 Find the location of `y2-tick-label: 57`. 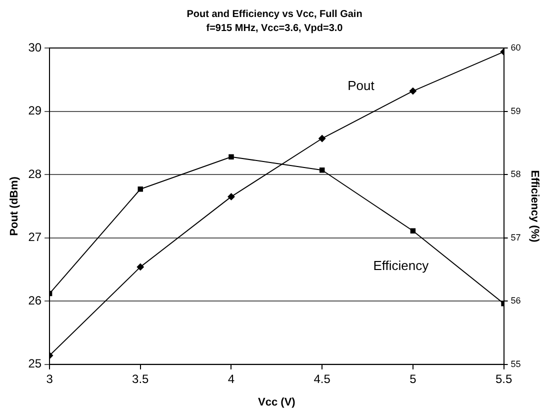

y2-tick-label: 57 is located at coordinates (515, 237).